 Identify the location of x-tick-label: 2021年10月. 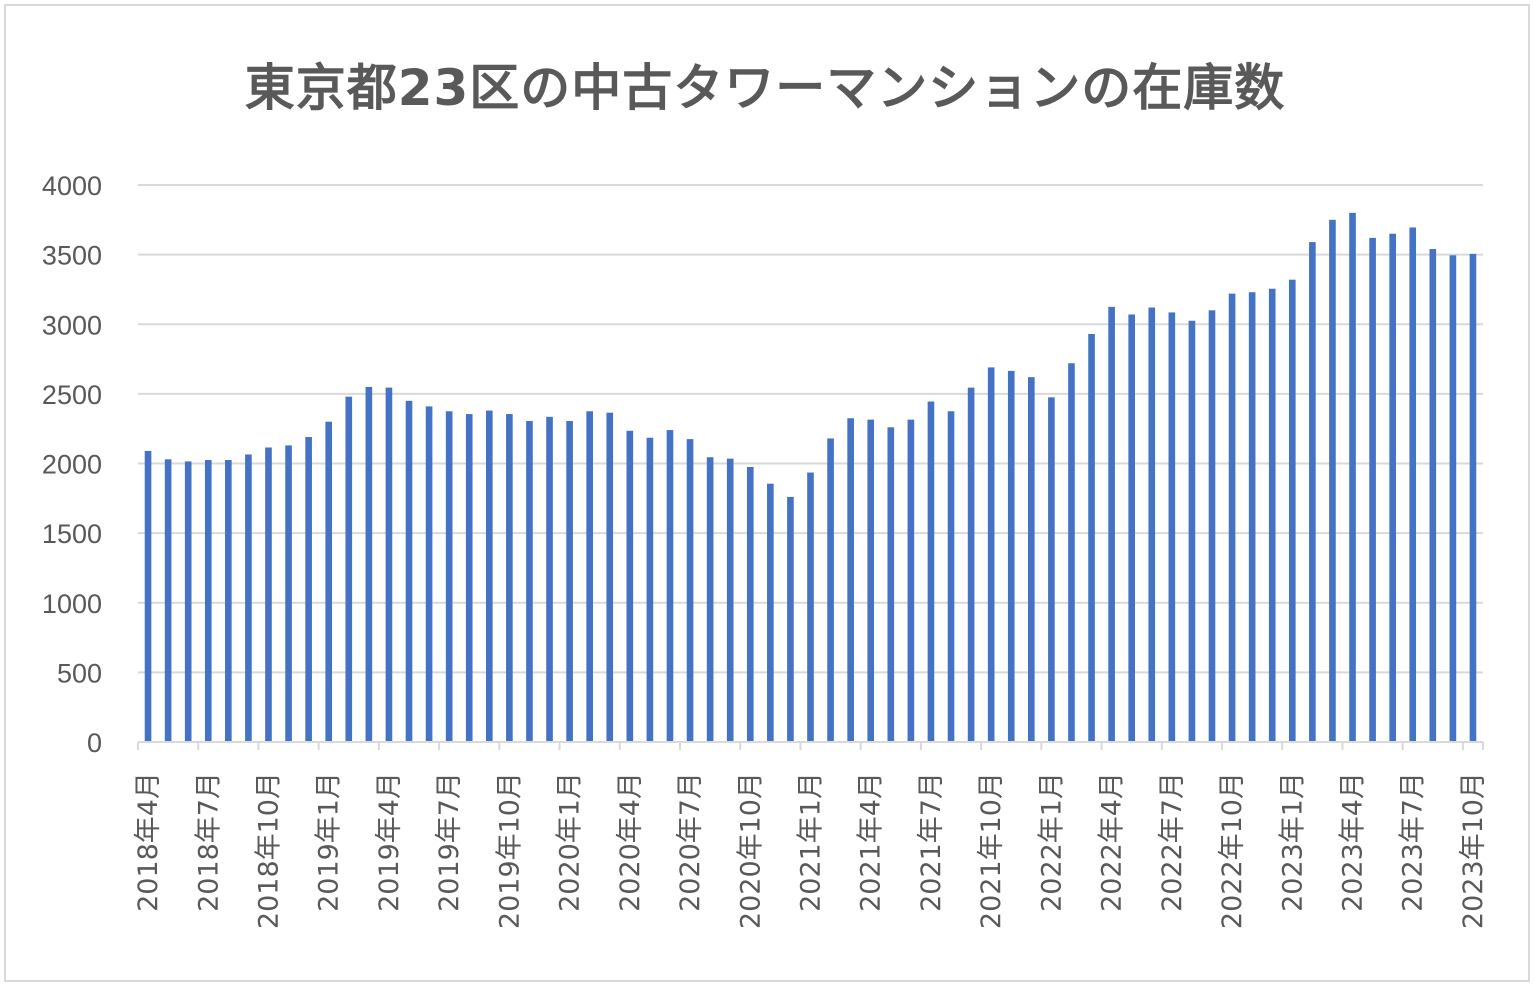
(991, 850).